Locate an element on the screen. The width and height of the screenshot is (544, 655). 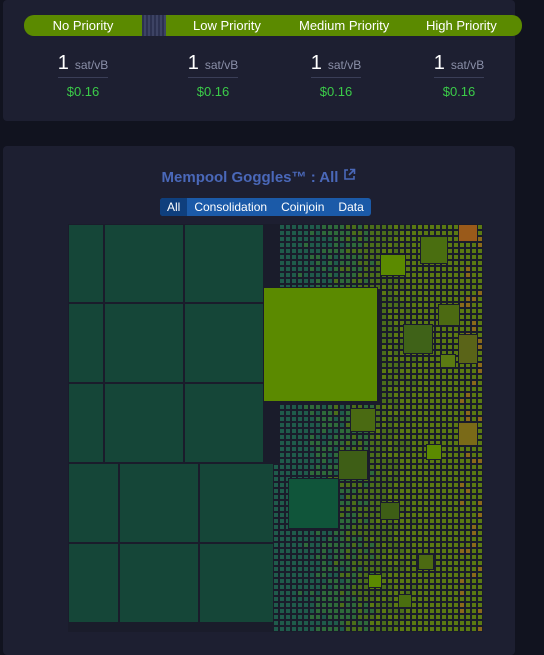
goggles-title: Mempool Goggles™ : All is located at coordinates (259, 177).